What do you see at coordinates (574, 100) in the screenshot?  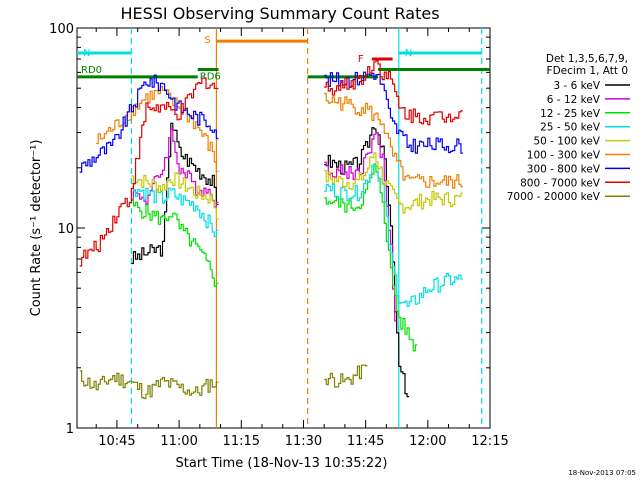 I see `legend-label: 6 - 12 keV` at bounding box center [574, 100].